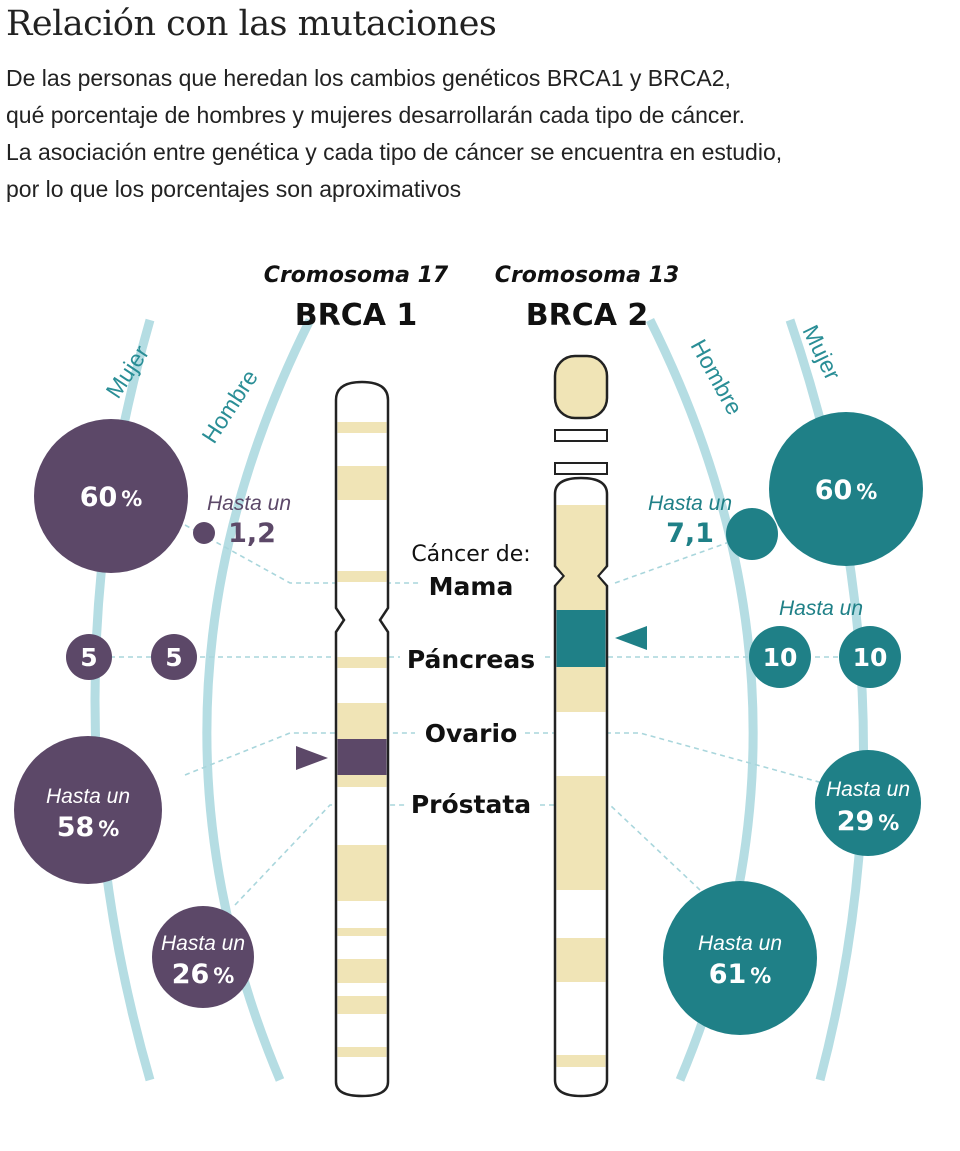 This screenshot has height=1151, width=960. I want to click on svg-text: 29%, so click(868, 821).